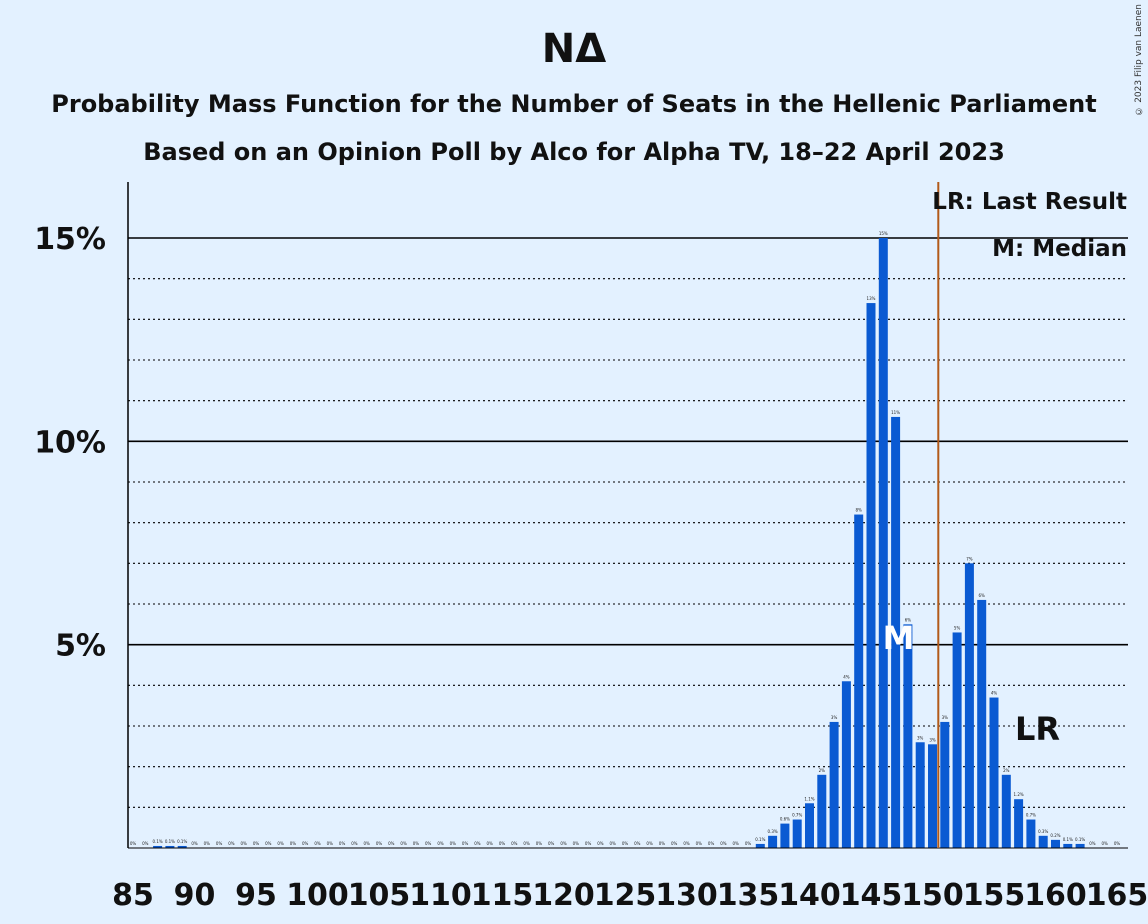 The width and height of the screenshot is (1148, 924). I want to click on y-tick-label: 15%, so click(70, 239).